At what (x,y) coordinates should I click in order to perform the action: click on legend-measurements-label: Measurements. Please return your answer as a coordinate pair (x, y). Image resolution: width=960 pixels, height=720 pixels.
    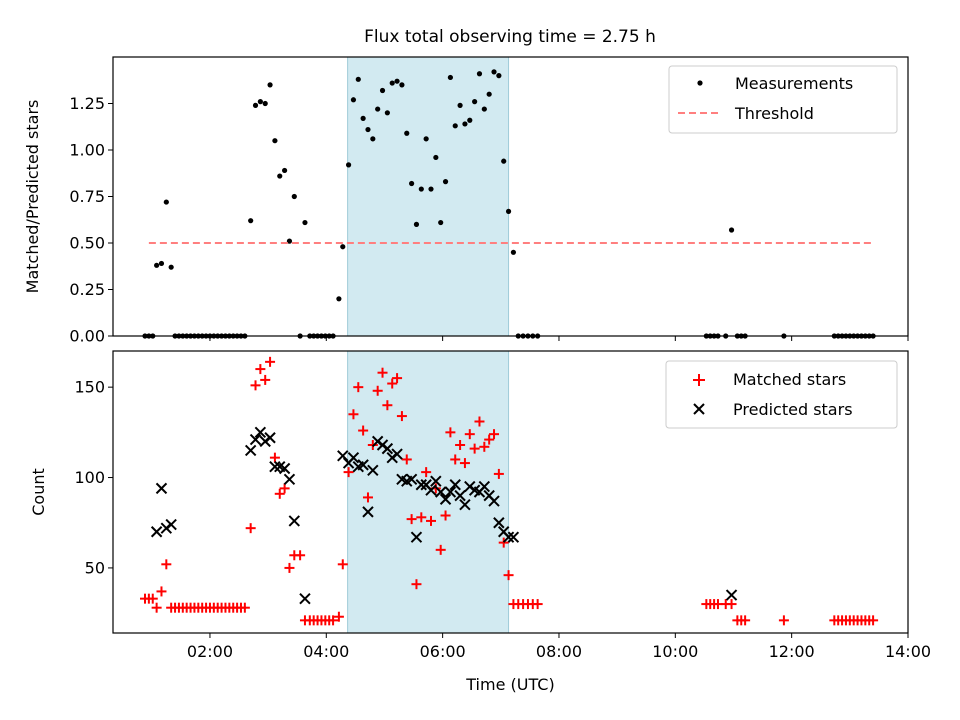
    Looking at the image, I should click on (794, 83).